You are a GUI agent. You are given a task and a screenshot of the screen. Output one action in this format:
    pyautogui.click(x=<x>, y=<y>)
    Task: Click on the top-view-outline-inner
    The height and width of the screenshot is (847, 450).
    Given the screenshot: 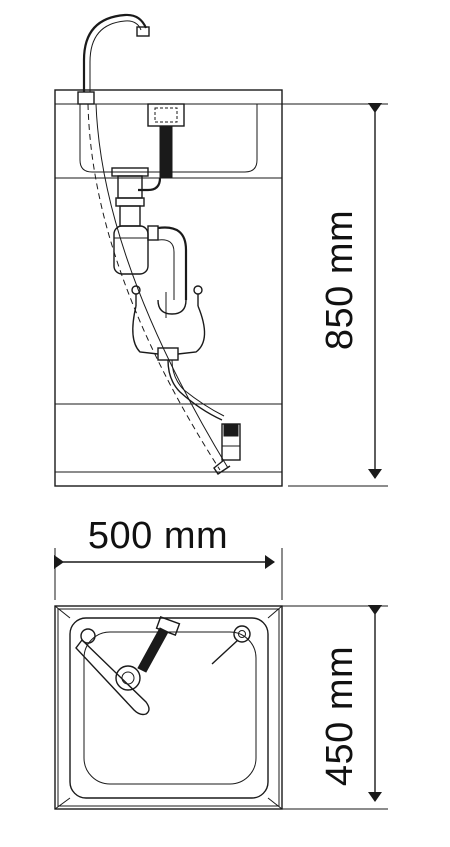 What is the action you would take?
    pyautogui.click(x=168, y=707)
    